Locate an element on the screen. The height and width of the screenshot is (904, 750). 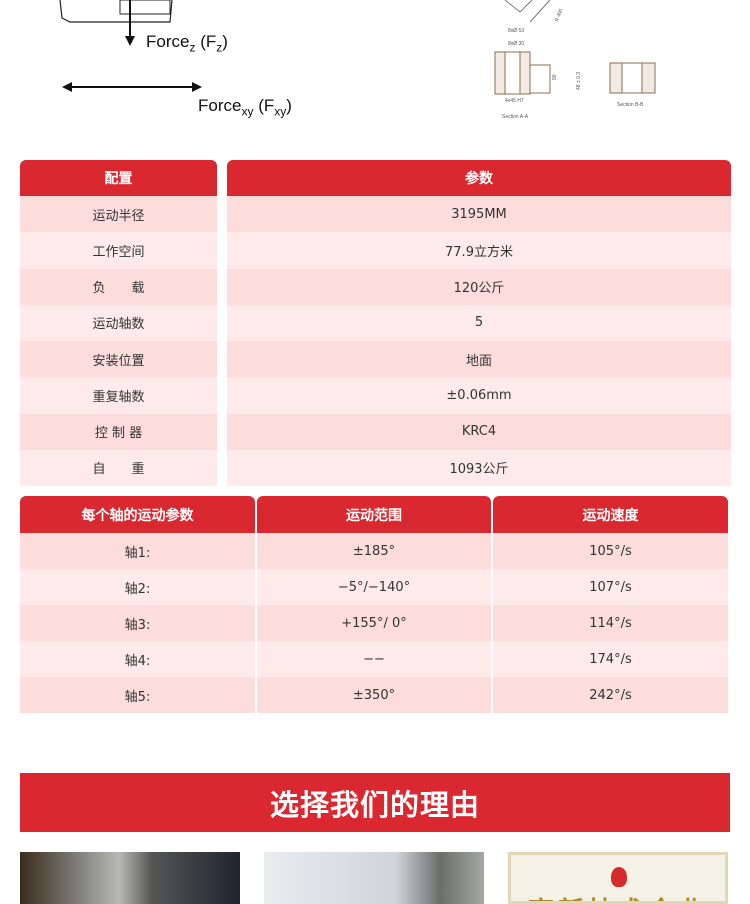
certificate-text: 高新技术企业 is located at coordinates (618, 896).